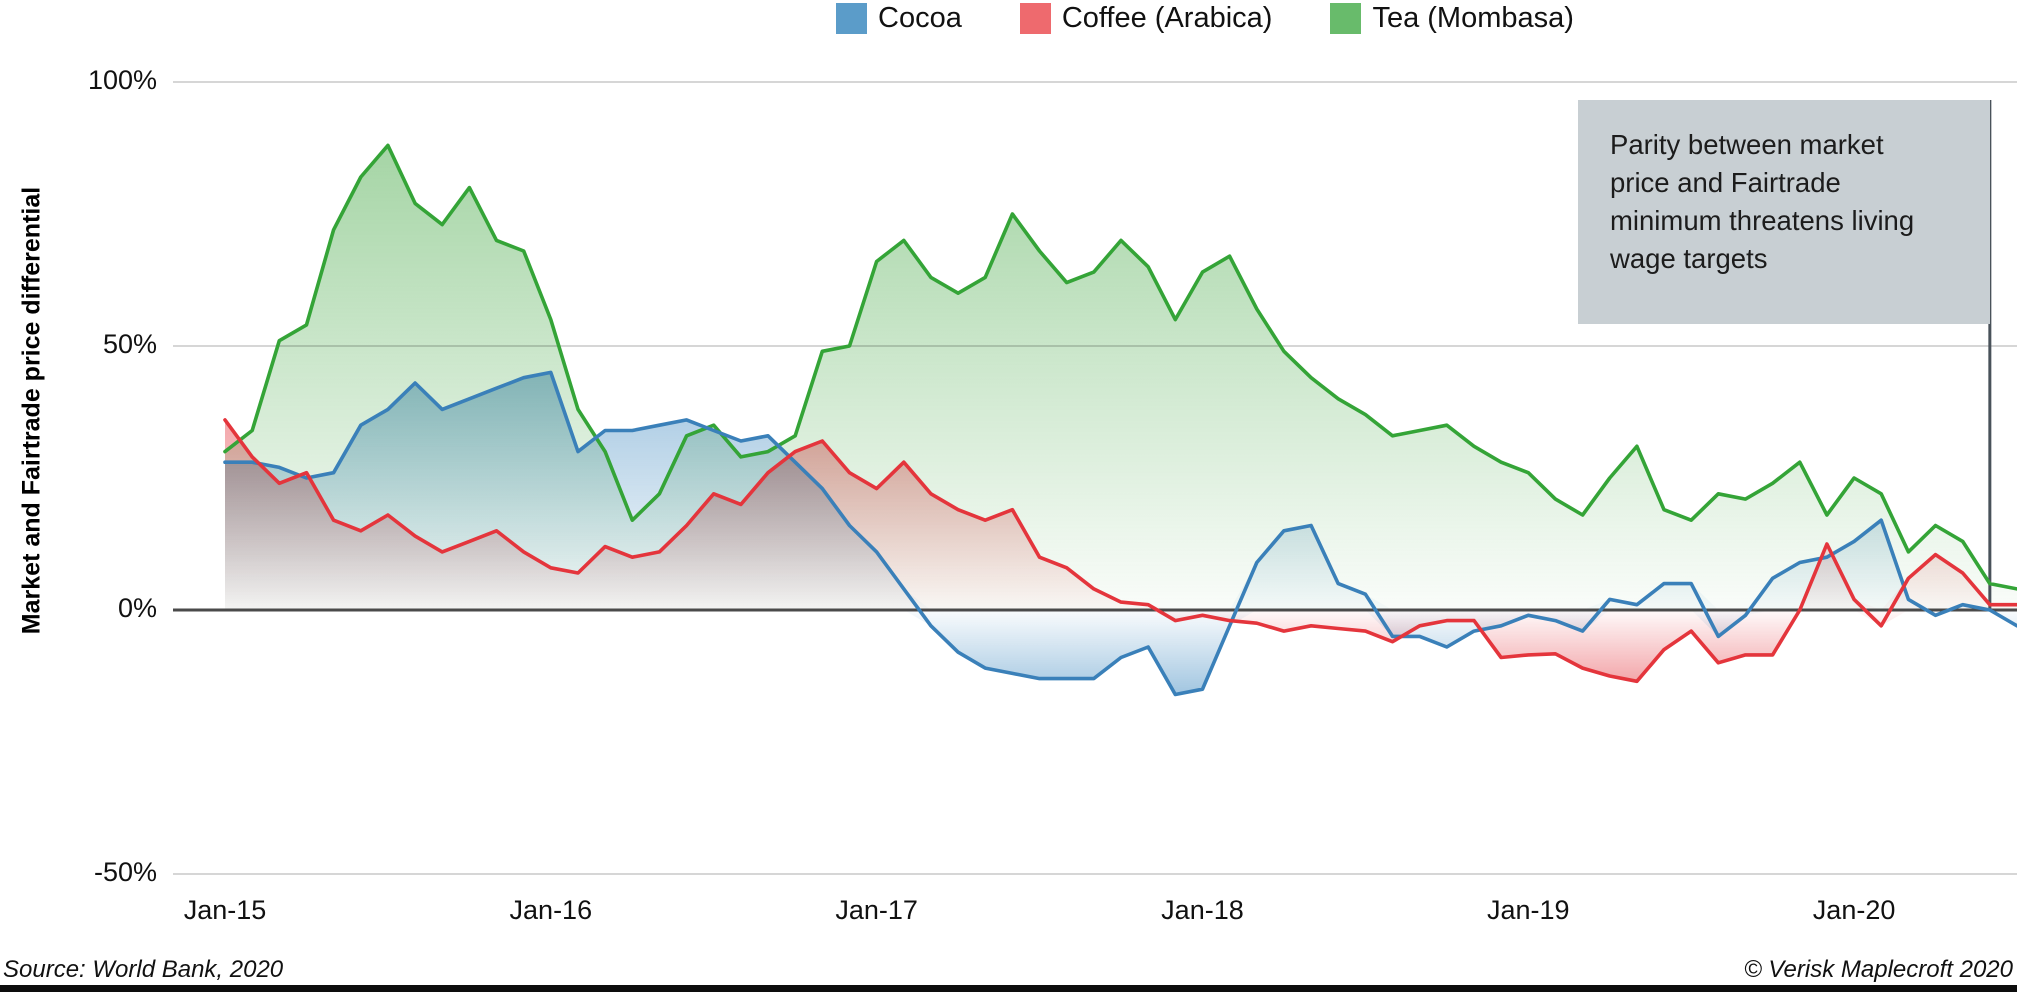 Image resolution: width=2017 pixels, height=992 pixels. Describe the element at coordinates (876, 910) in the screenshot. I see `x-tick-jan-17: Jan-17` at that location.